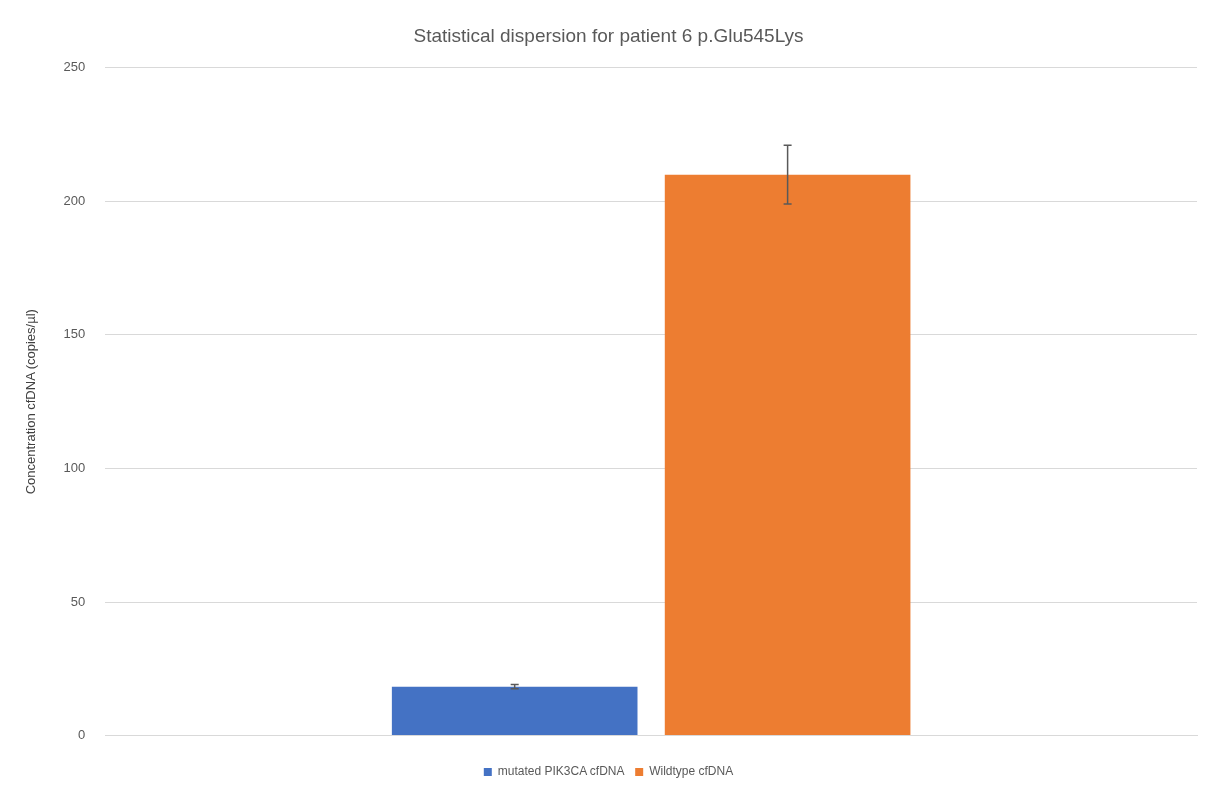 This screenshot has width=1212, height=793. Describe the element at coordinates (31, 402) in the screenshot. I see `y-axis-title: Concentration cfDNA (copies/µl)` at that location.